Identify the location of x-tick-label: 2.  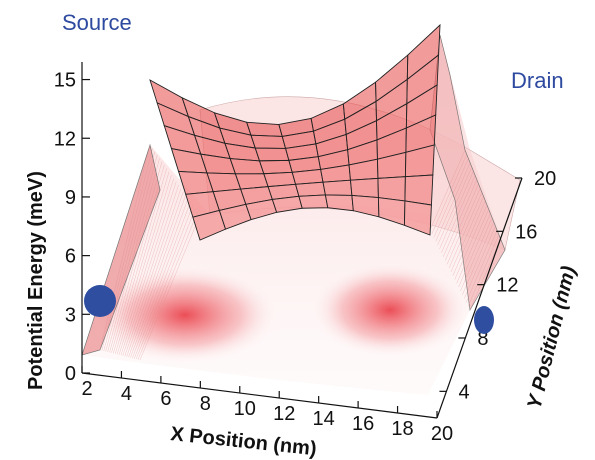
(86, 389).